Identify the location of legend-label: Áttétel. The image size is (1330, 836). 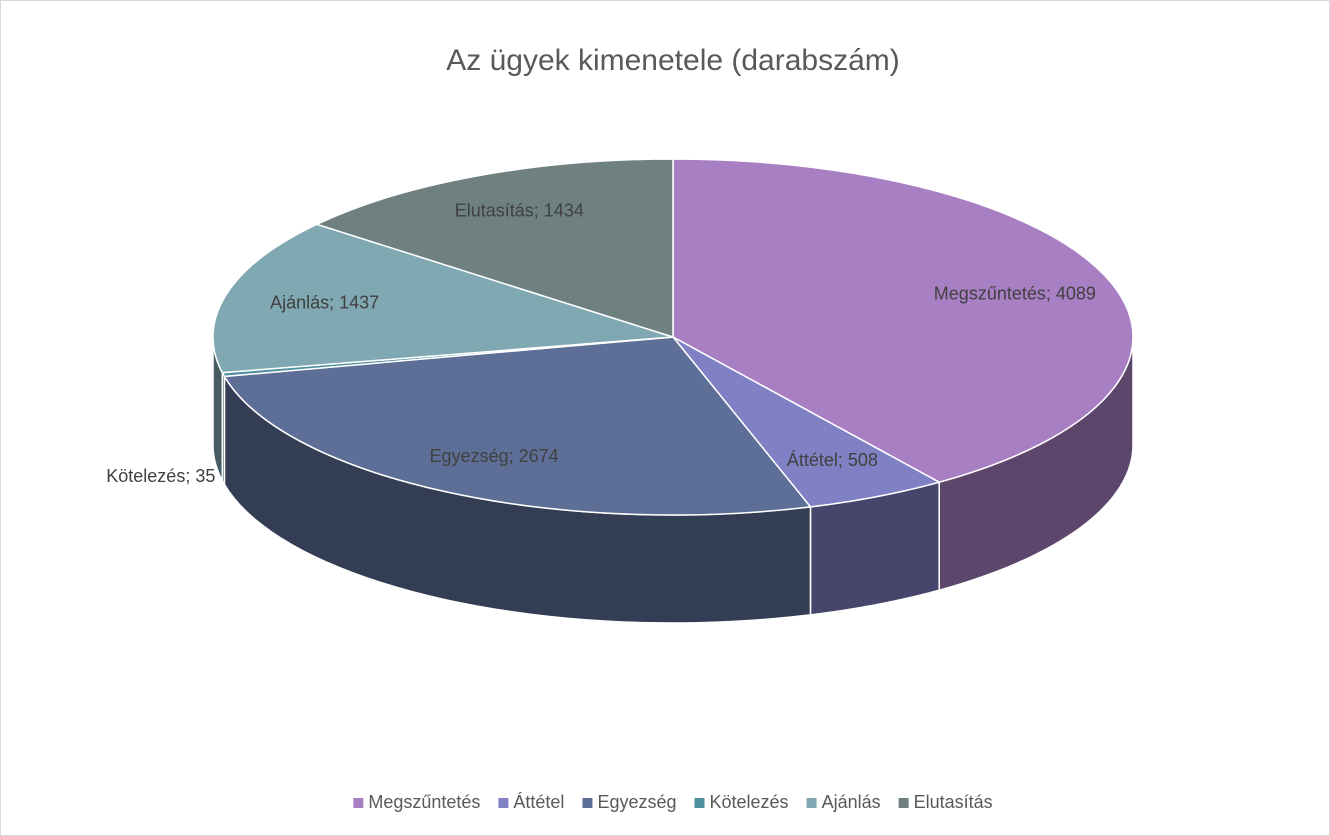
(538, 802).